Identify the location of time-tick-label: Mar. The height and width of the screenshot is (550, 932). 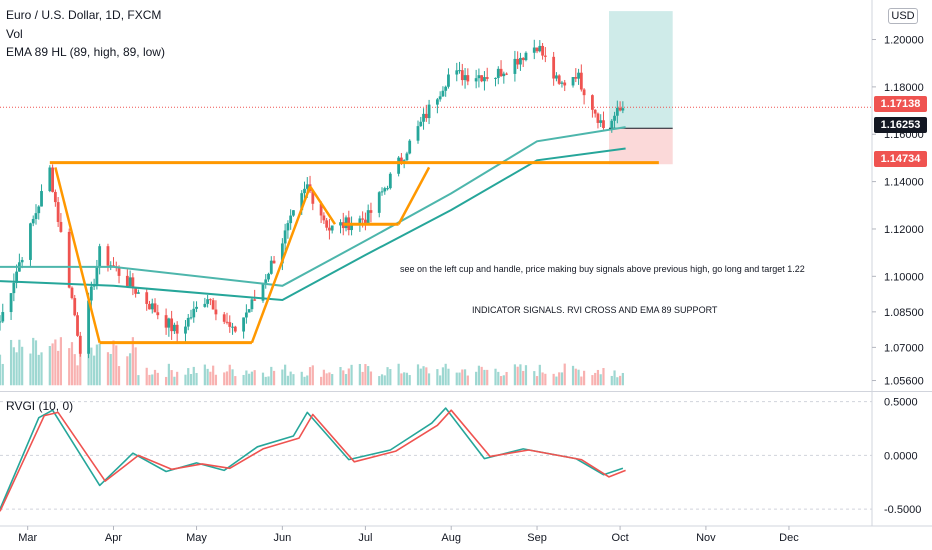
(27, 538).